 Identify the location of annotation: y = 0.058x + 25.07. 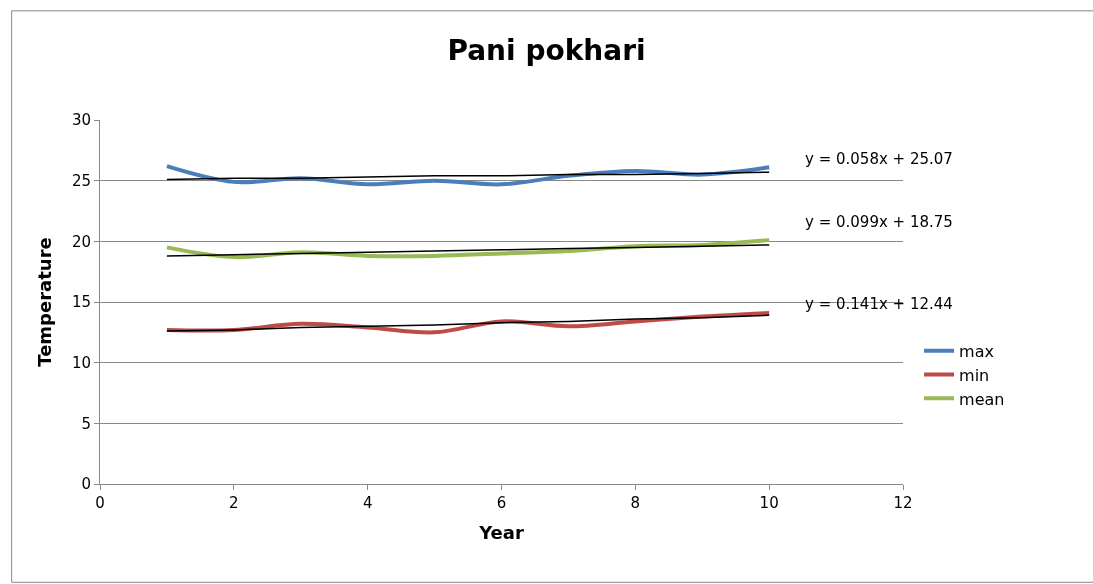
(879, 159).